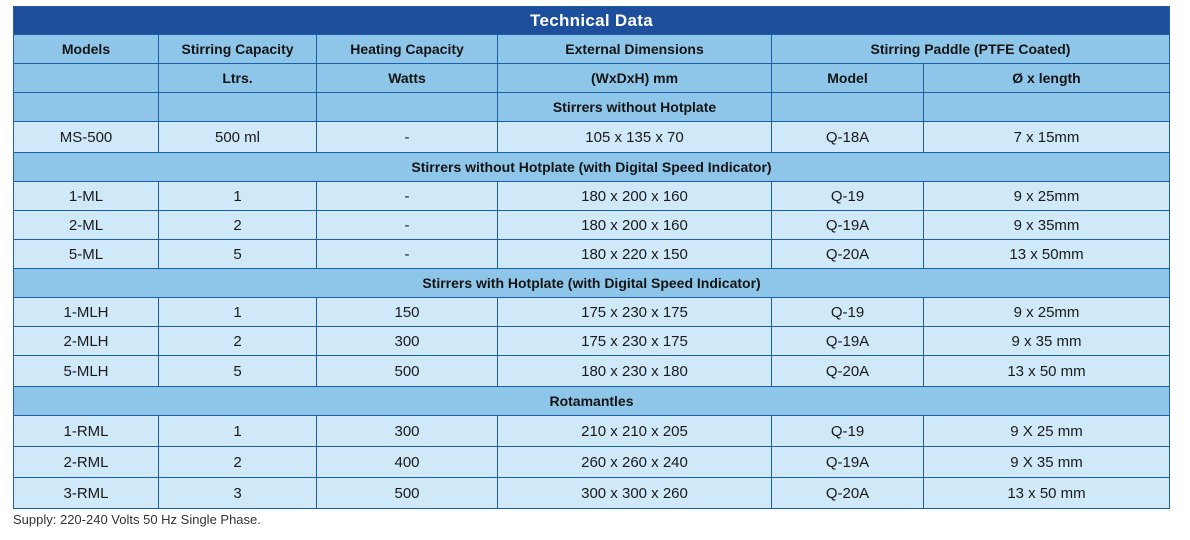 Image resolution: width=1190 pixels, height=540 pixels. Describe the element at coordinates (407, 462) in the screenshot. I see `cell-heating-capacity: 400` at that location.